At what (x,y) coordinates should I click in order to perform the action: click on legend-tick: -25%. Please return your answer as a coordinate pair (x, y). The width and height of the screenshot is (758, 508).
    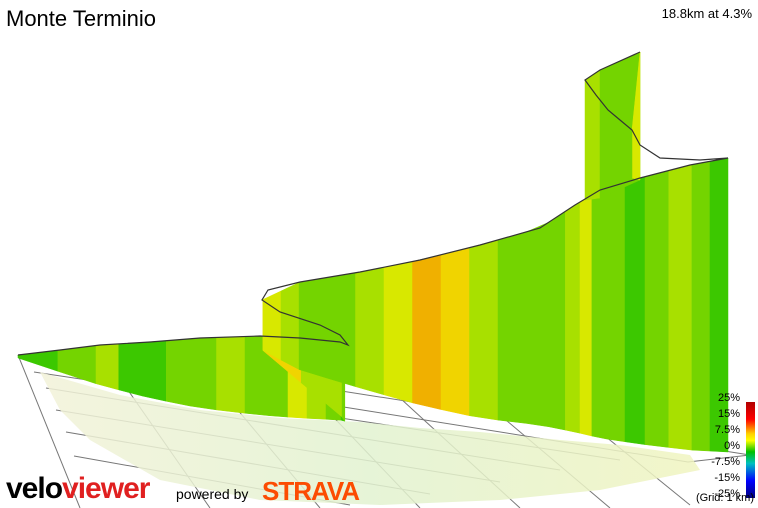
    Looking at the image, I should click on (727, 494).